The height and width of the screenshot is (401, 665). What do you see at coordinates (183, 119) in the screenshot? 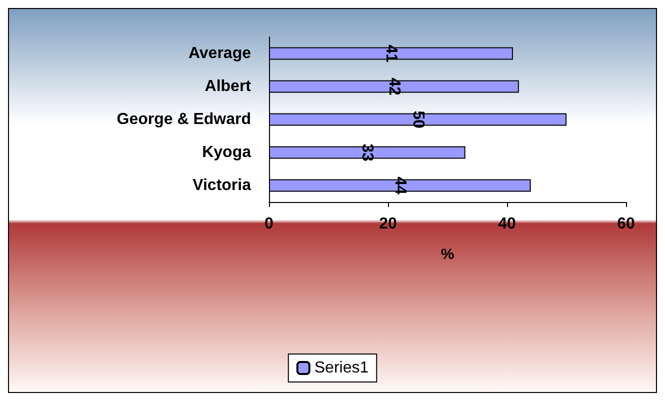
I see `y-tick-label: George & Edward` at bounding box center [183, 119].